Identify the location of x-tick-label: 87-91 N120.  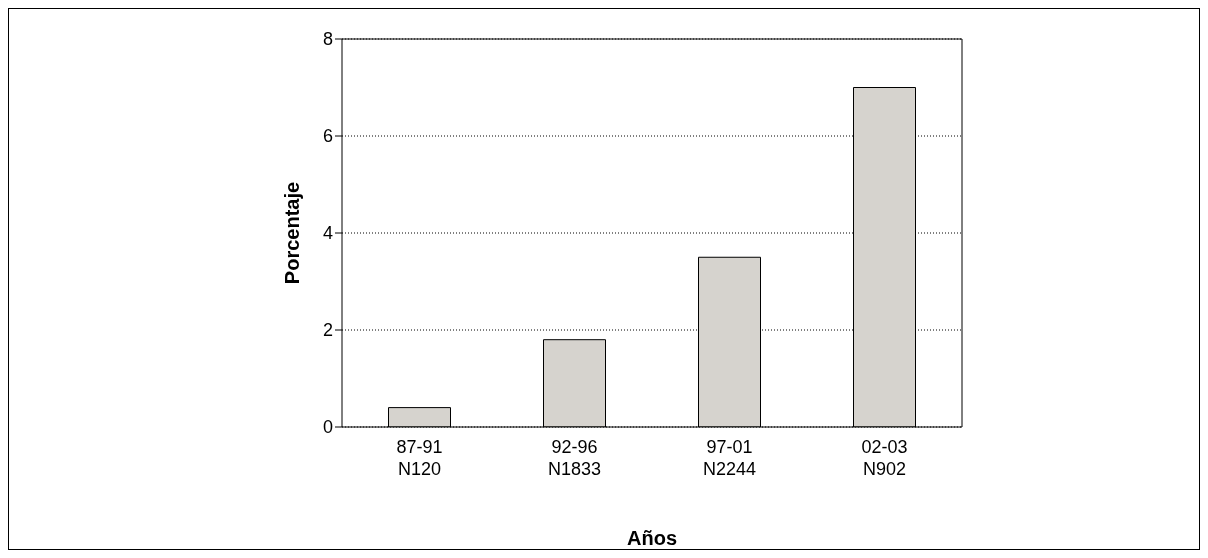
(419, 458).